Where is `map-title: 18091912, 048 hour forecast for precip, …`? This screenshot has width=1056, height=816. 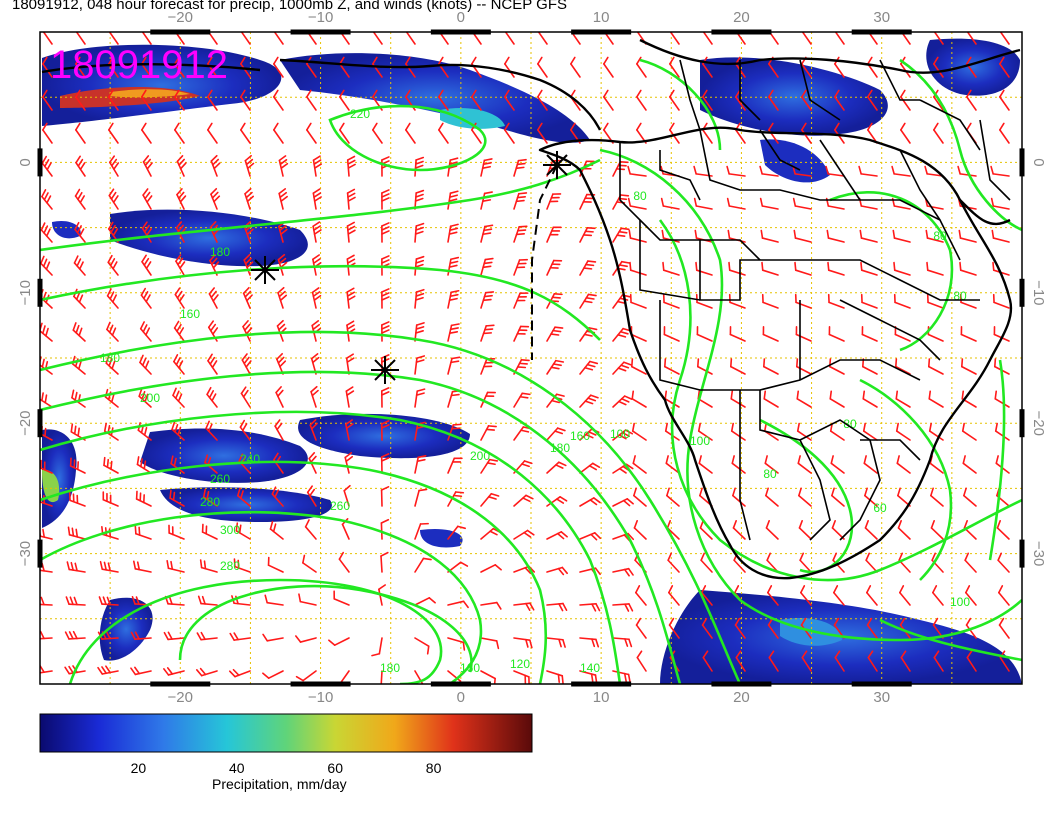 map-title: 18091912, 048 hour forecast for precip, … is located at coordinates (289, 6).